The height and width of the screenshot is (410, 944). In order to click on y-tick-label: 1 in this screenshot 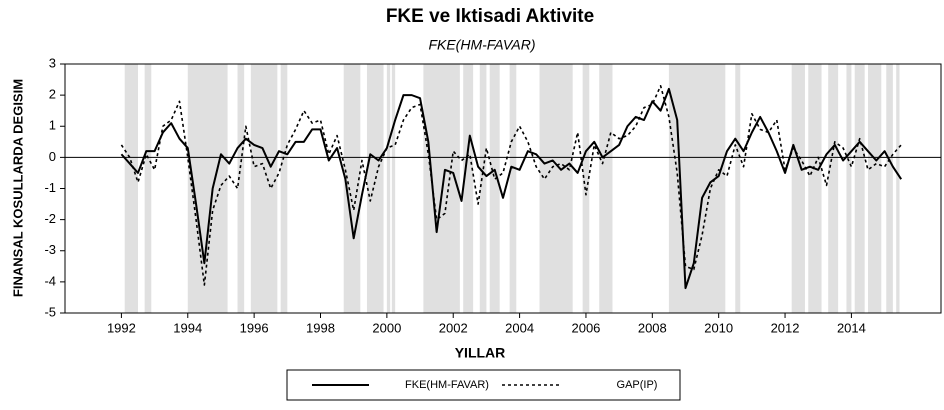, I will do `click(52, 125)`.